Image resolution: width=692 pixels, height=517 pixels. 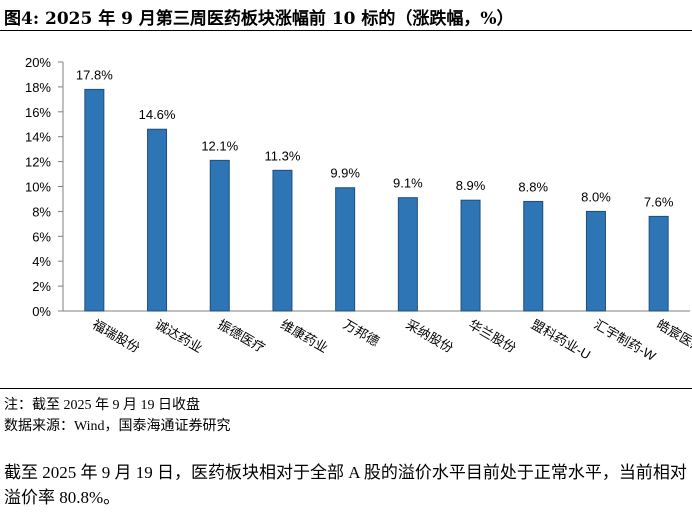 I want to click on x-tick-label: 振德医疗, so click(x=241, y=336).